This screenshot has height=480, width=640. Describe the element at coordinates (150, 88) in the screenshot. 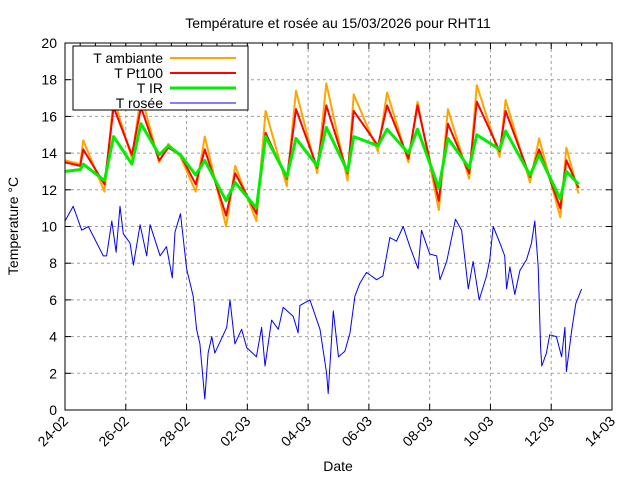

I see `legend-label: T IR` at that location.